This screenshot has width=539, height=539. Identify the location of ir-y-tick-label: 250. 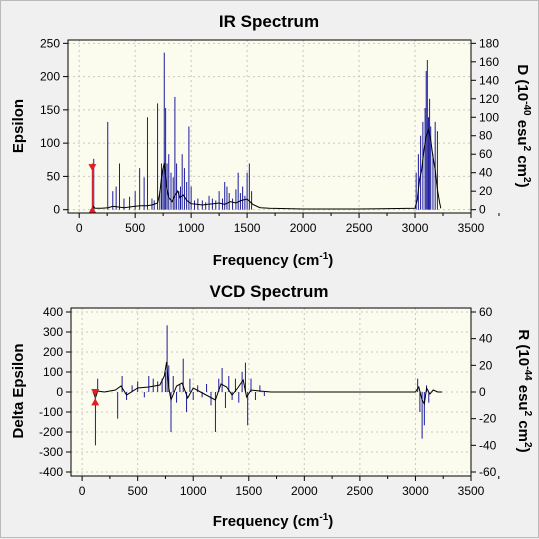
(50, 43).